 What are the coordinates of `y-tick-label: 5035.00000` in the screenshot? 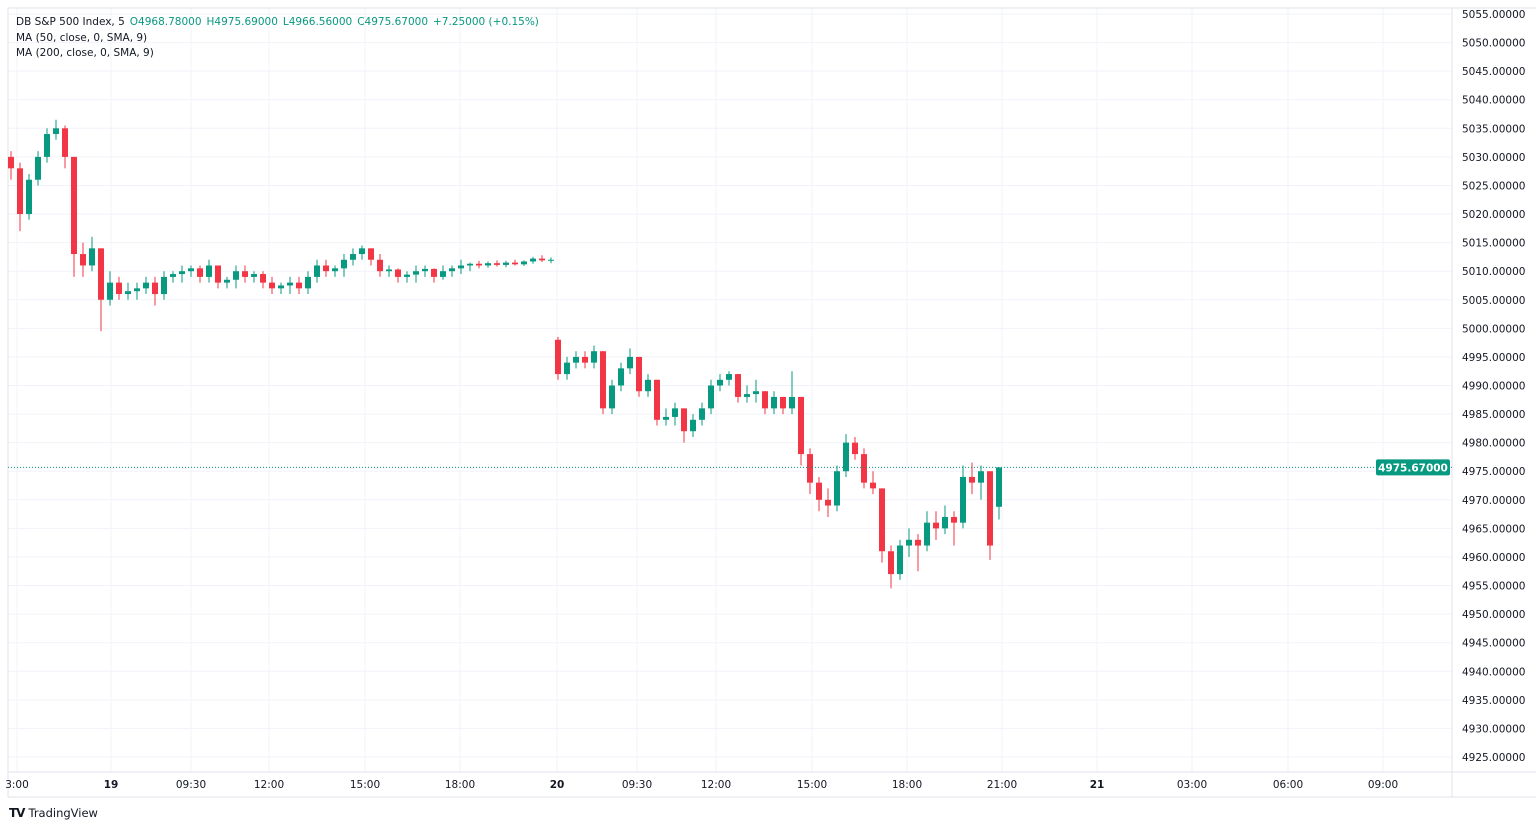 It's located at (1493, 129).